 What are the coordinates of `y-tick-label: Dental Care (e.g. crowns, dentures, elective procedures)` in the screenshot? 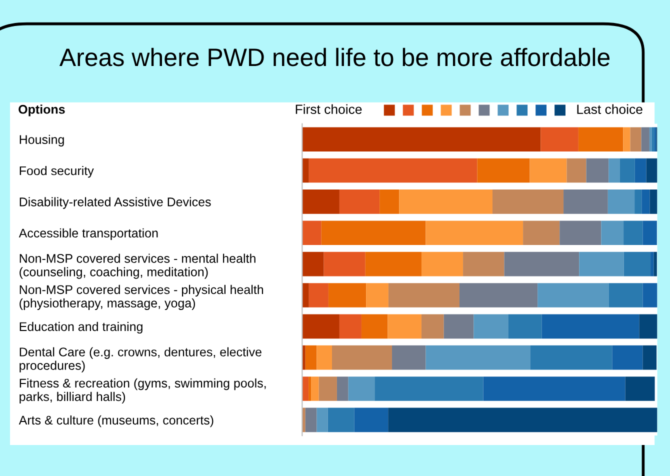 It's located at (141, 359).